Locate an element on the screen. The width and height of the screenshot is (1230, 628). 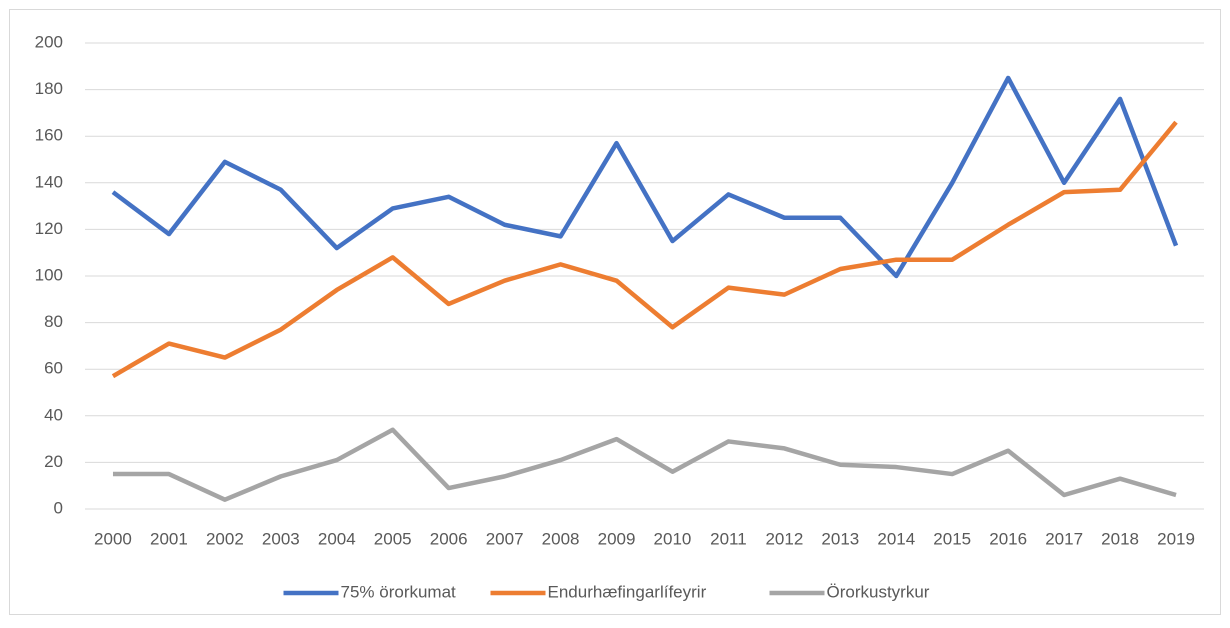
legend-label: Örorkustyrkur is located at coordinates (878, 591).